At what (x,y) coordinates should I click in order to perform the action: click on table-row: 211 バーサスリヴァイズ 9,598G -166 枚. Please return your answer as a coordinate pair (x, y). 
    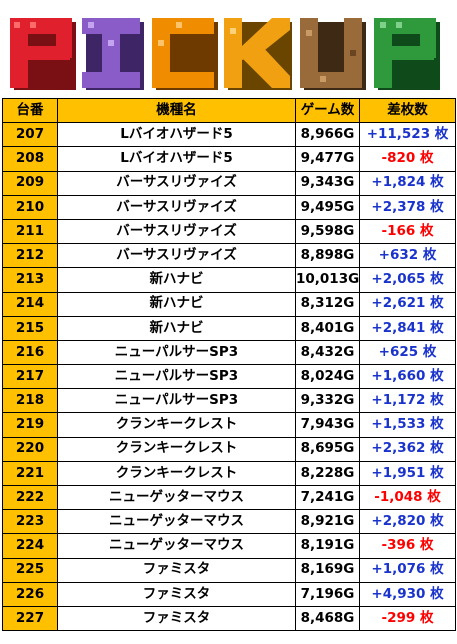
    Looking at the image, I should click on (229, 231).